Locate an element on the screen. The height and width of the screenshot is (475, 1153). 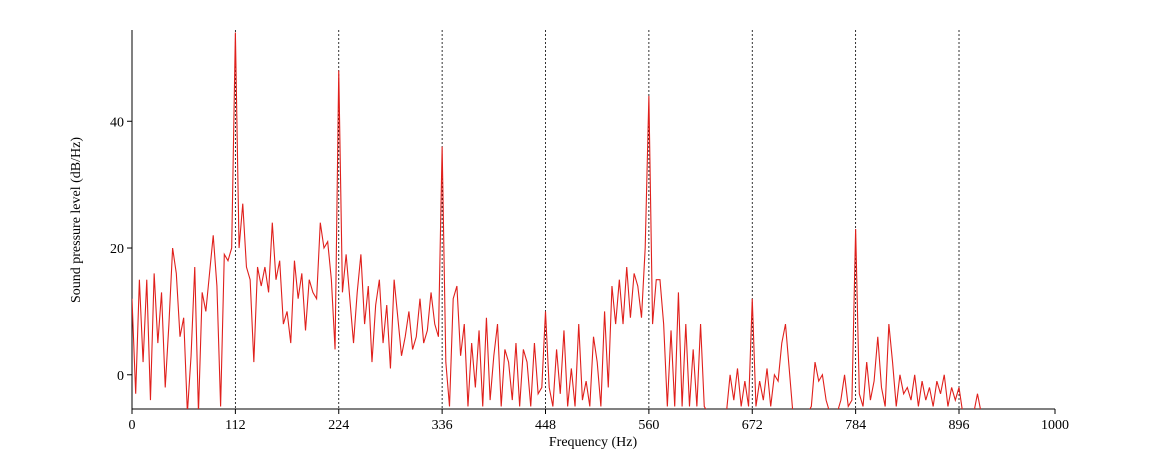
y-tick-label: 0 is located at coordinates (120, 376).